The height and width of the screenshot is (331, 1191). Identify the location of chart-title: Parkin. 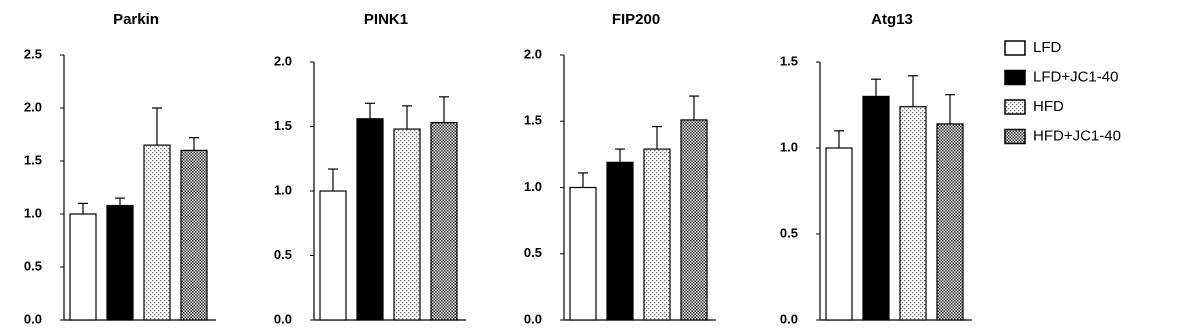
(136, 19).